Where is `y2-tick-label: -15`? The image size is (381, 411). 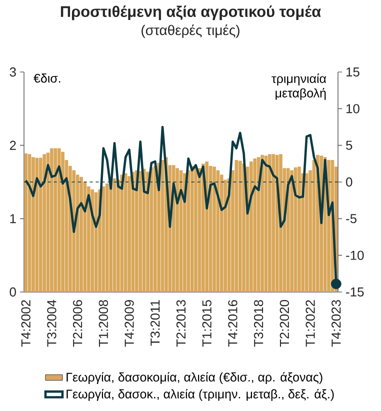
y2-tick-label: -15 is located at coordinates (355, 292).